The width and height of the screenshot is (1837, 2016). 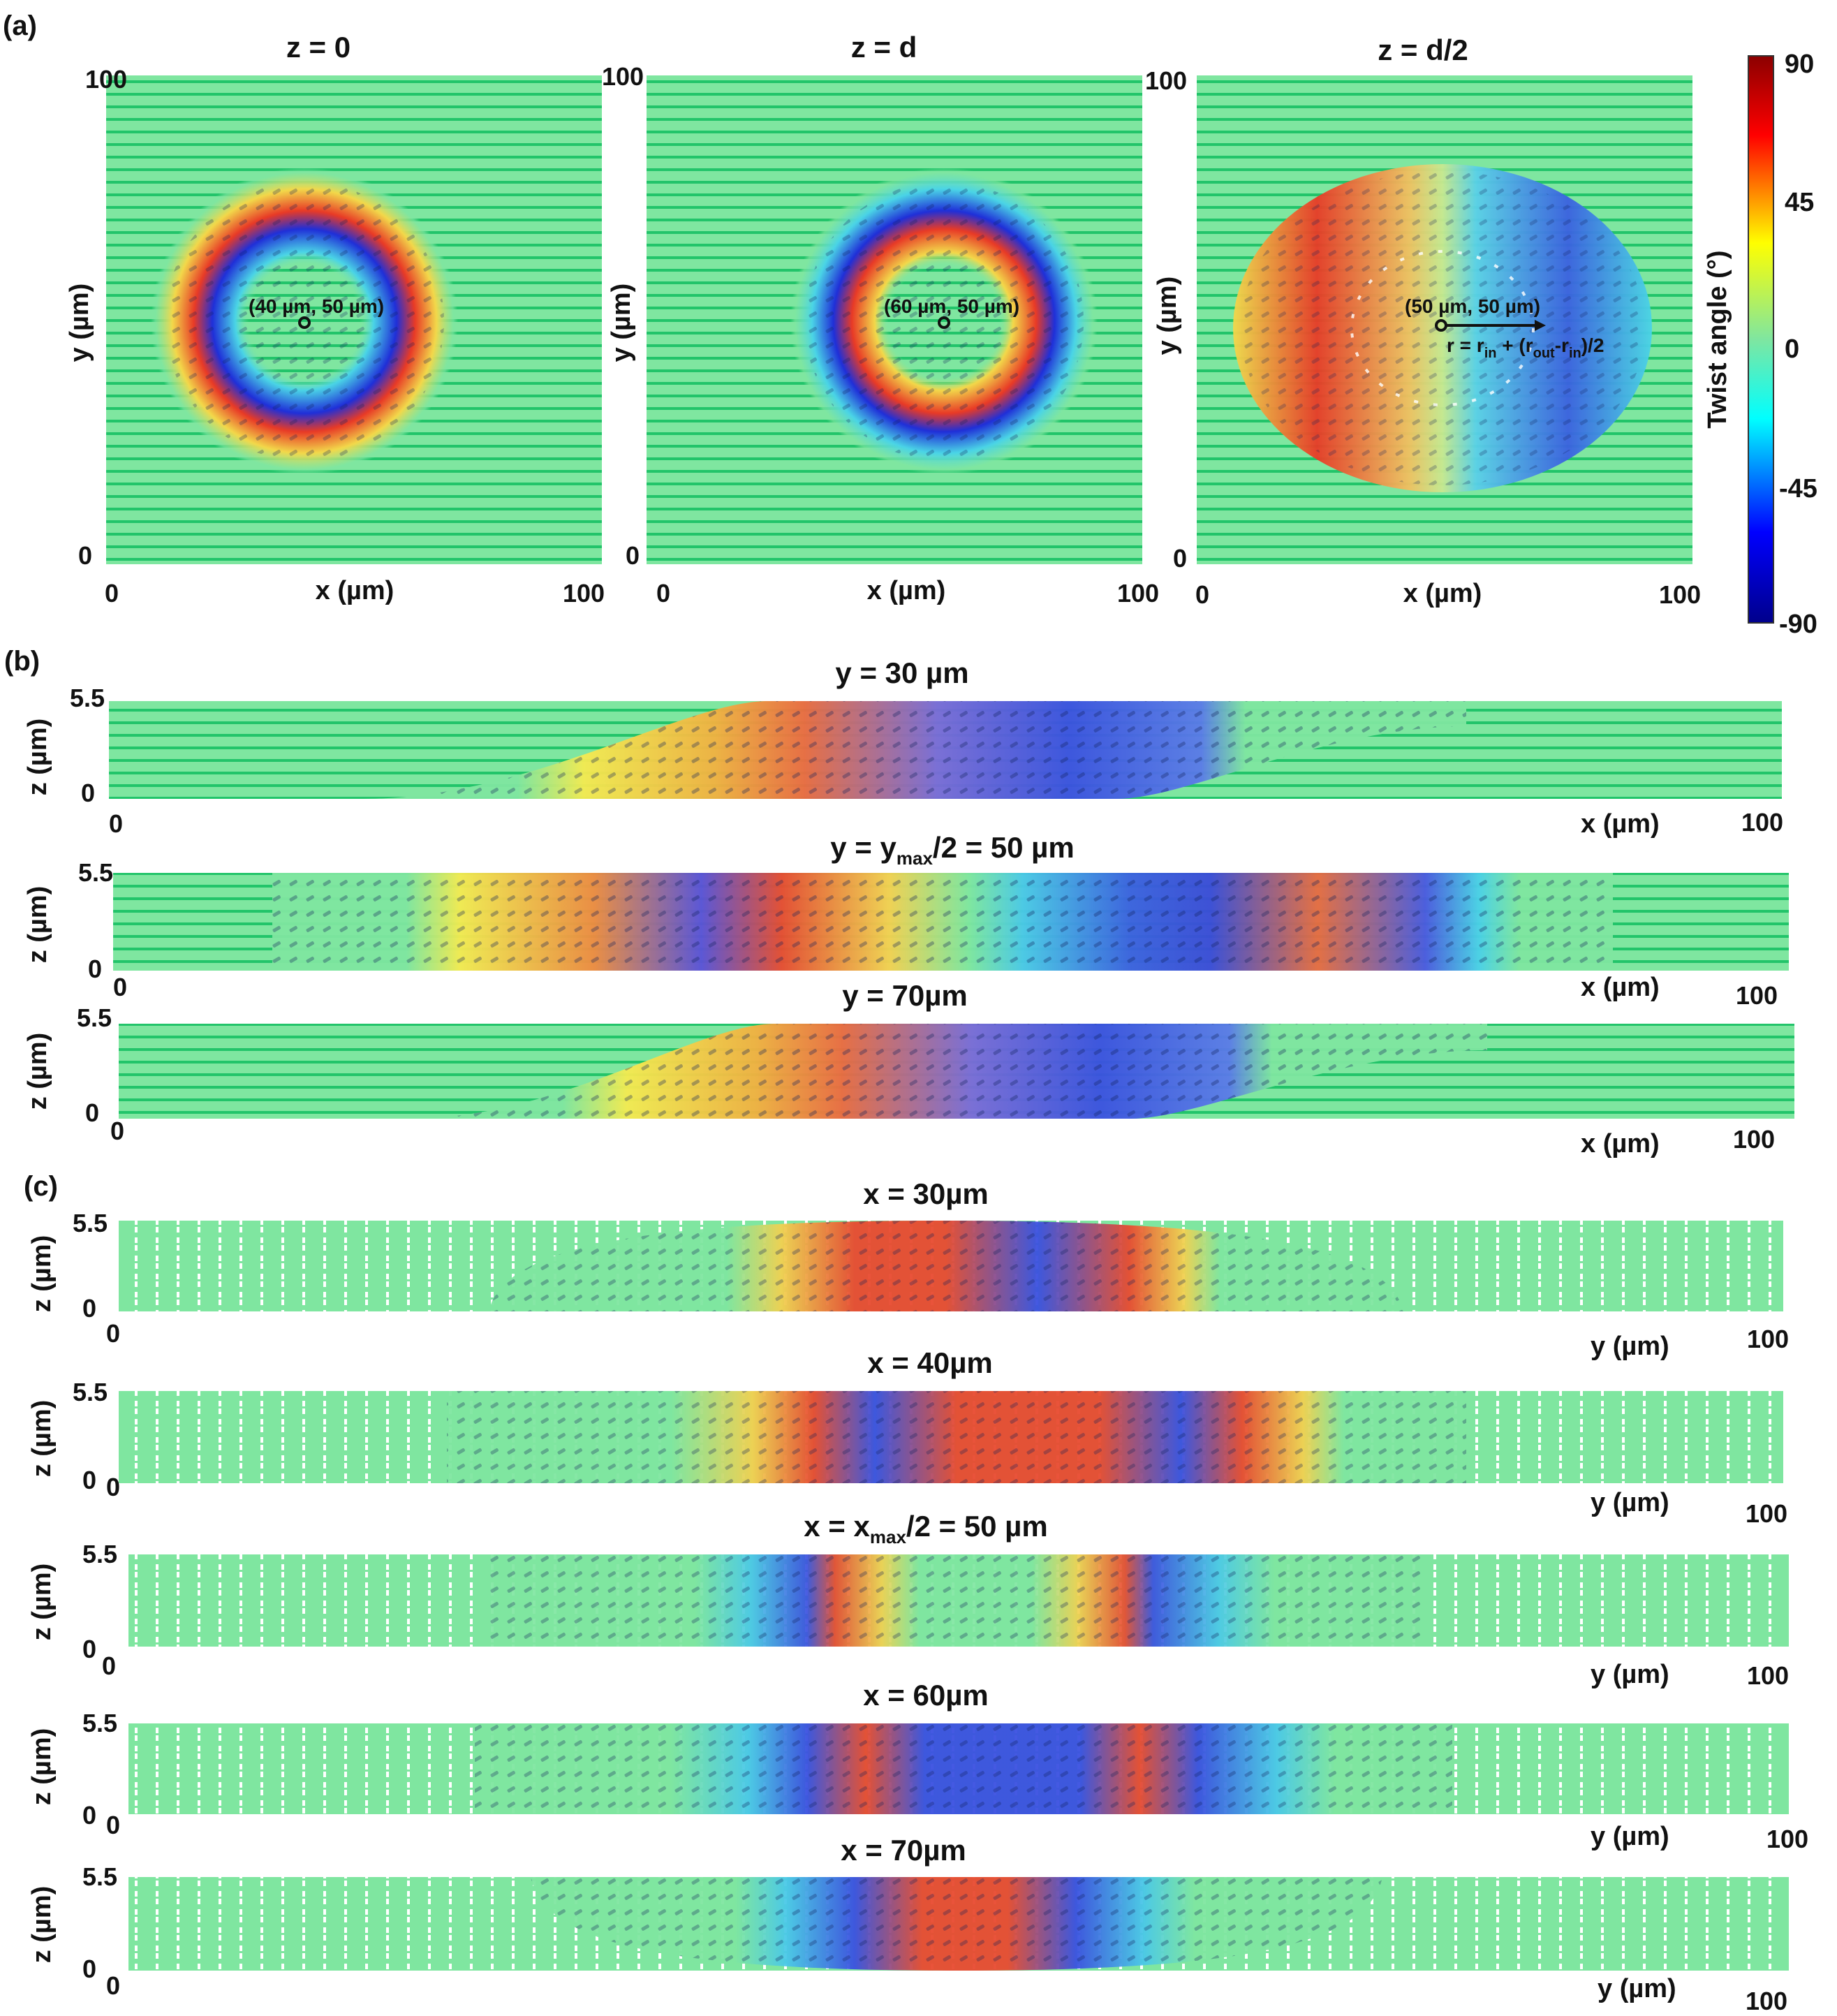 I want to click on plot-c-x50-title: x = xmax/2 = 50 µm, so click(x=926, y=1528).